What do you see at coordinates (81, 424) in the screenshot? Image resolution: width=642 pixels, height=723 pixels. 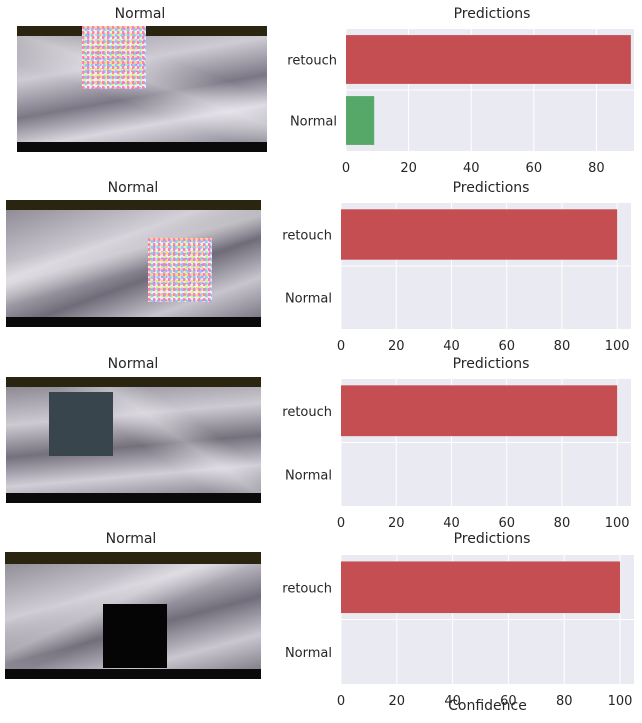 I see `slate-occlusion-patch` at bounding box center [81, 424].